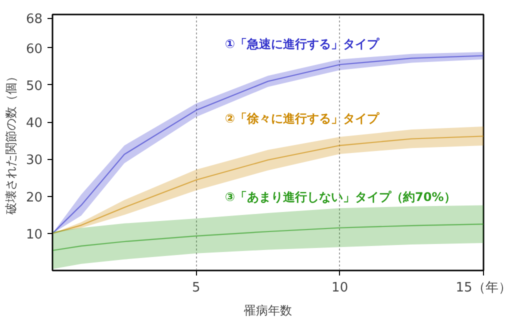 The image size is (525, 320). I want to click on y-tick-label: 10, so click(34, 234).